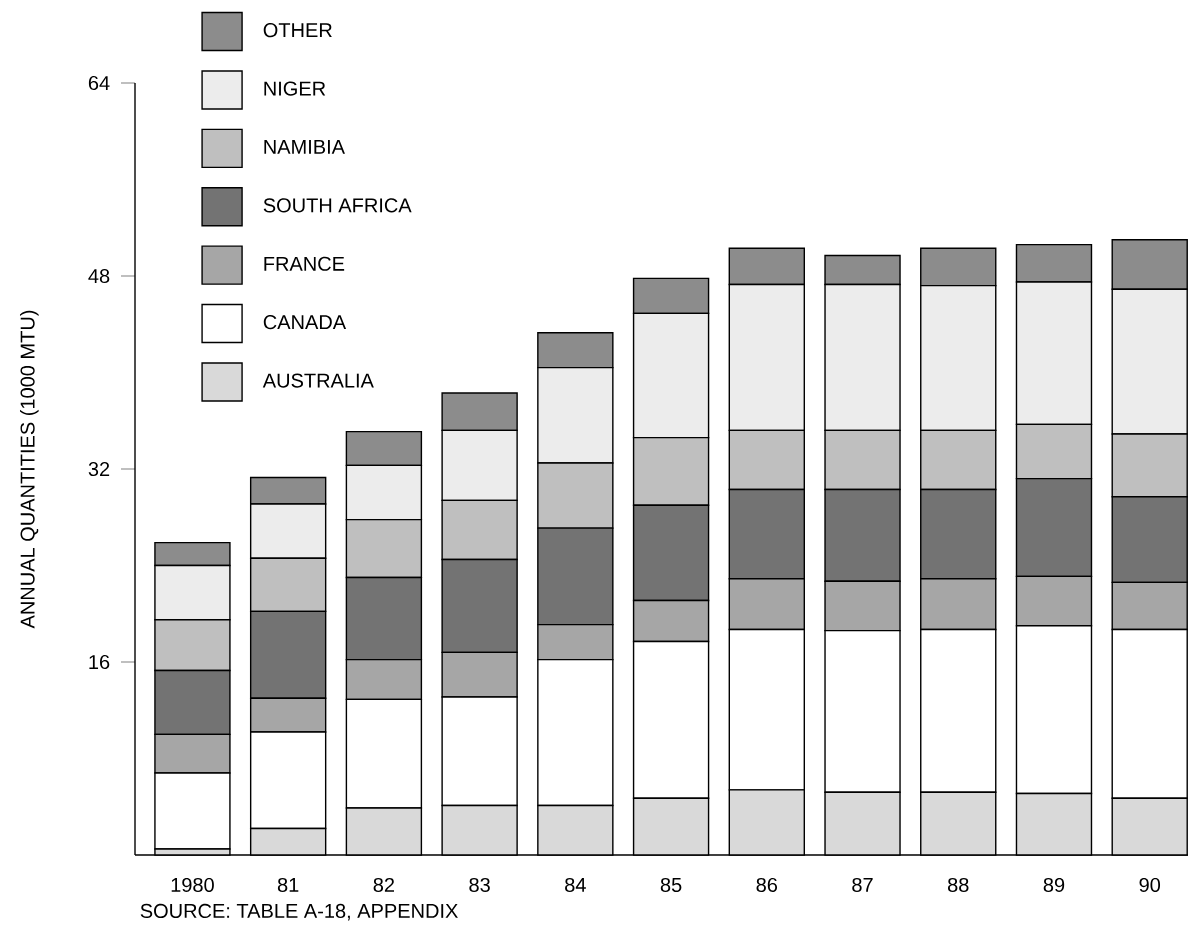 This screenshot has height=945, width=1191. What do you see at coordinates (295, 88) in the screenshot?
I see `legend-label: NIGER` at bounding box center [295, 88].